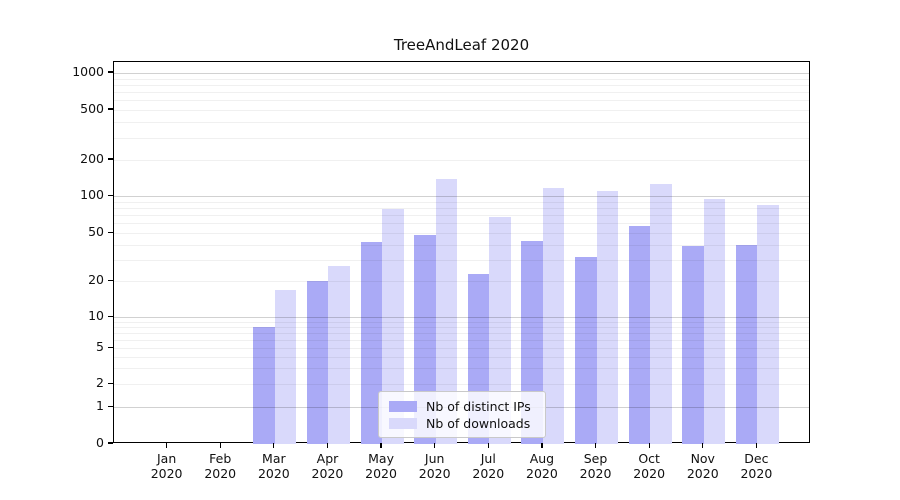 Image resolution: width=900 pixels, height=500 pixels. What do you see at coordinates (220, 466) in the screenshot?
I see `x-tick-label: Feb 2020` at bounding box center [220, 466].